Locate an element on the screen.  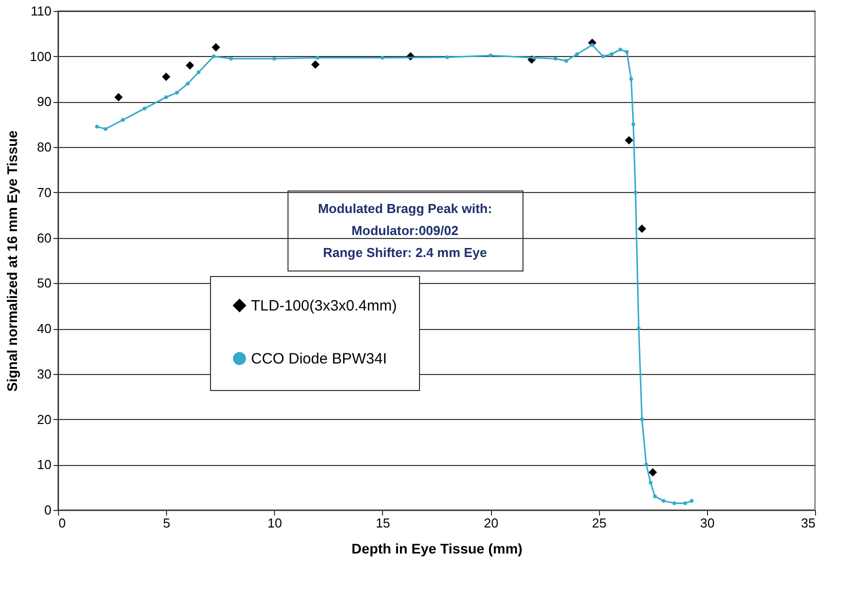
annotation: Modulated Bragg Peak with: is located at coordinates (405, 208).